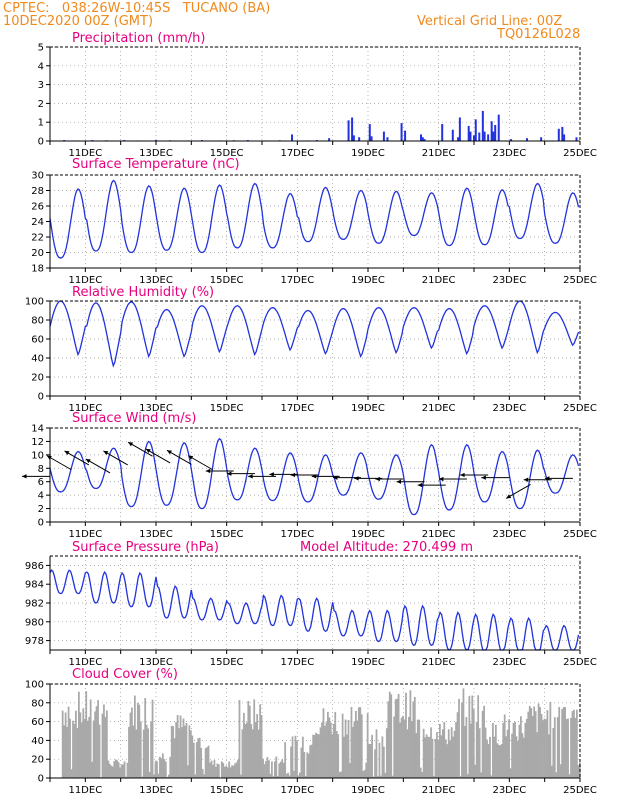 This screenshot has width=618, height=800. Describe the element at coordinates (509, 408) in the screenshot. I see `x-tick-label: 23DEC` at that location.